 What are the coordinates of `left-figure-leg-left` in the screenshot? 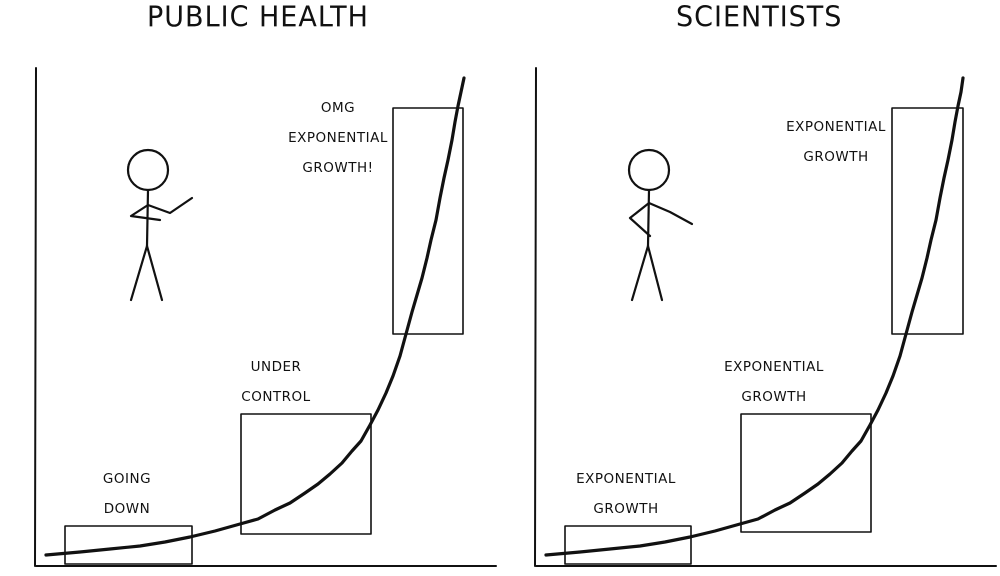 It's located at (139, 273).